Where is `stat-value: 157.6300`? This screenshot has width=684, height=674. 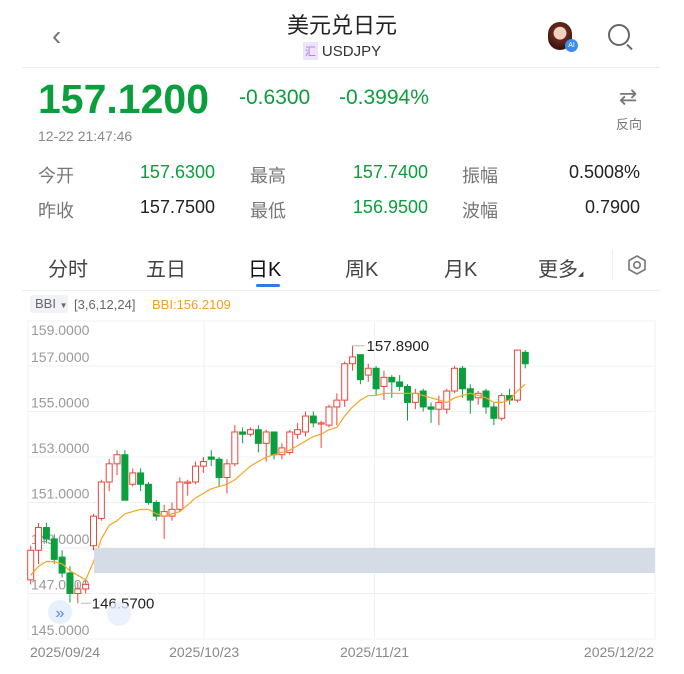
stat-value: 157.6300 is located at coordinates (177, 172).